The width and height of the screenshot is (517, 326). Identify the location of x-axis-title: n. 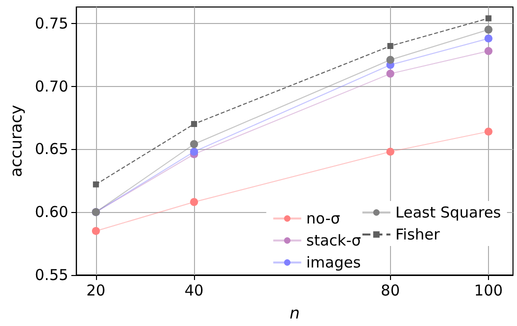
(295, 313).